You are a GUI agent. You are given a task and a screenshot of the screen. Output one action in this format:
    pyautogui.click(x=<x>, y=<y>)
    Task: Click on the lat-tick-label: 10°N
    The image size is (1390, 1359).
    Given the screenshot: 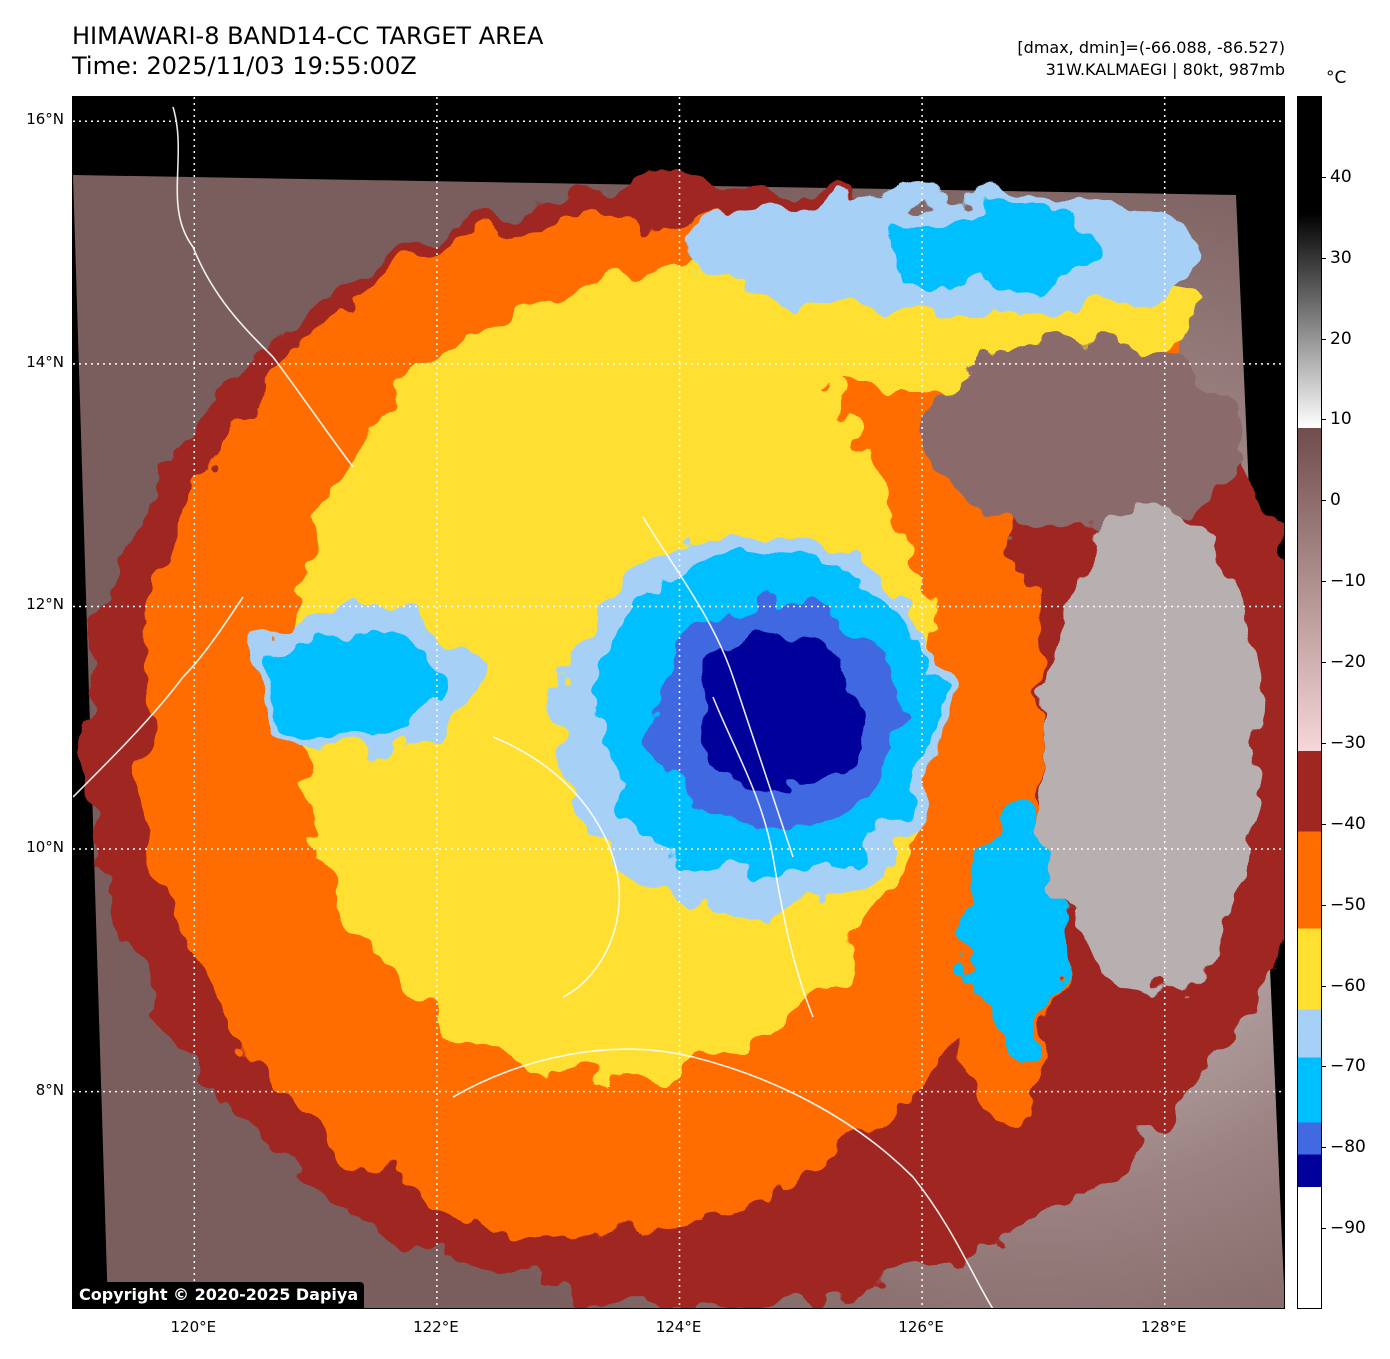 What is the action you would take?
    pyautogui.click(x=45, y=847)
    